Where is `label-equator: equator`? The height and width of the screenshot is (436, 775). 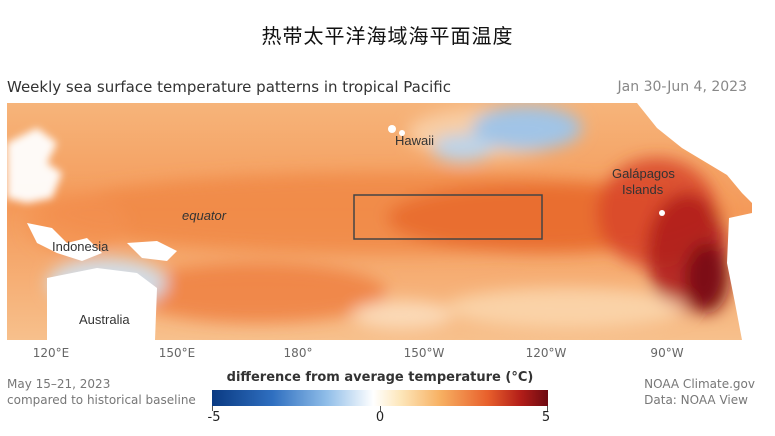 label-equator: equator is located at coordinates (204, 215).